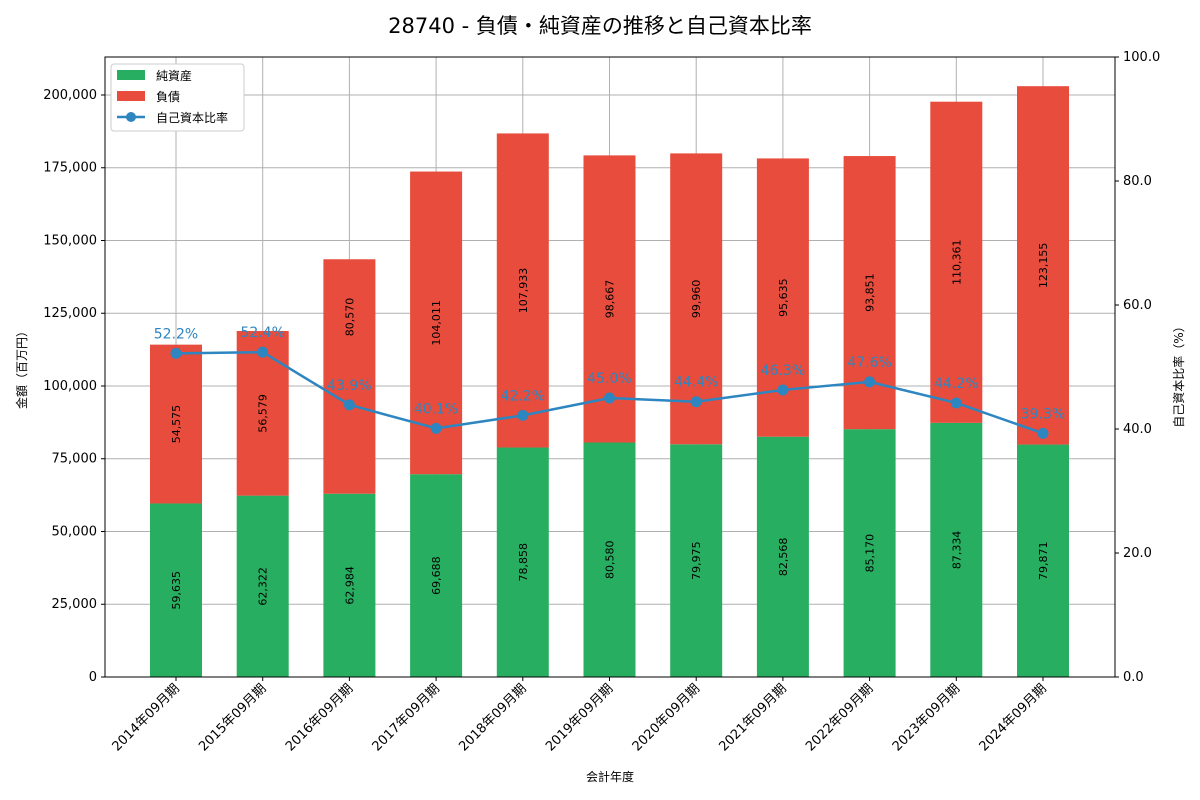 The height and width of the screenshot is (800, 1200). I want to click on ratio-label: 47.6%, so click(869, 363).